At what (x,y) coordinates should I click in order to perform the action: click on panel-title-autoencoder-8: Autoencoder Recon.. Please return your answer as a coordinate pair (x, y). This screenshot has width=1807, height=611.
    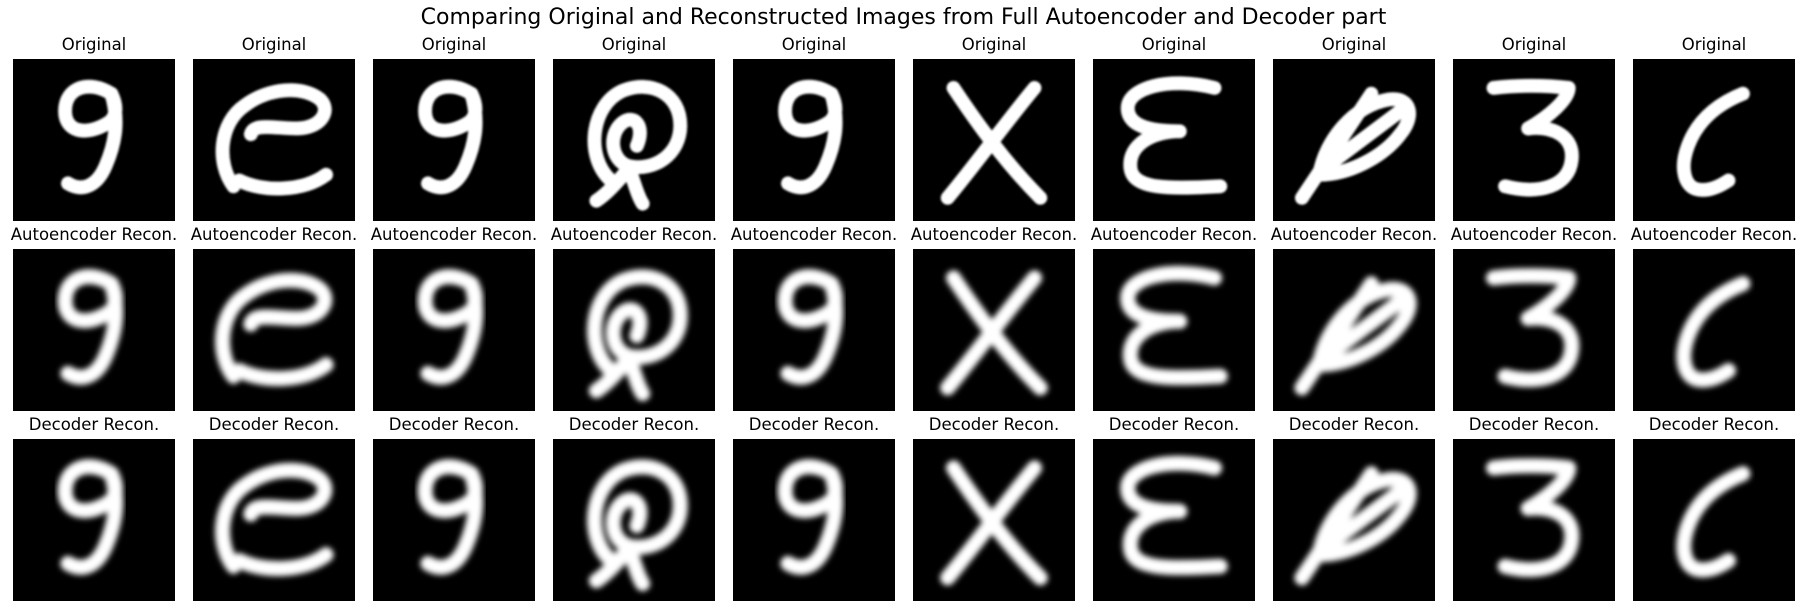
    Looking at the image, I should click on (1354, 234).